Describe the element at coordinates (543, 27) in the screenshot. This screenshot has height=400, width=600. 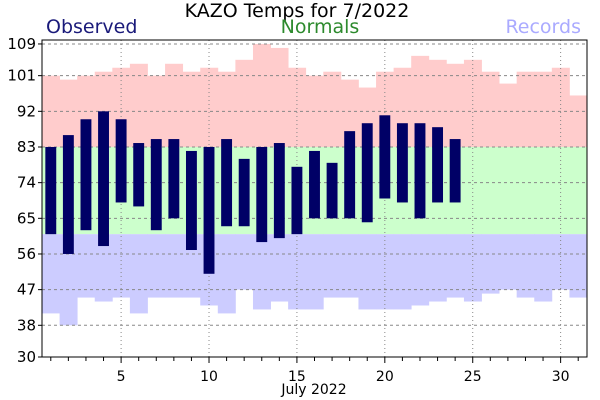
I see `legend-records: Records` at that location.